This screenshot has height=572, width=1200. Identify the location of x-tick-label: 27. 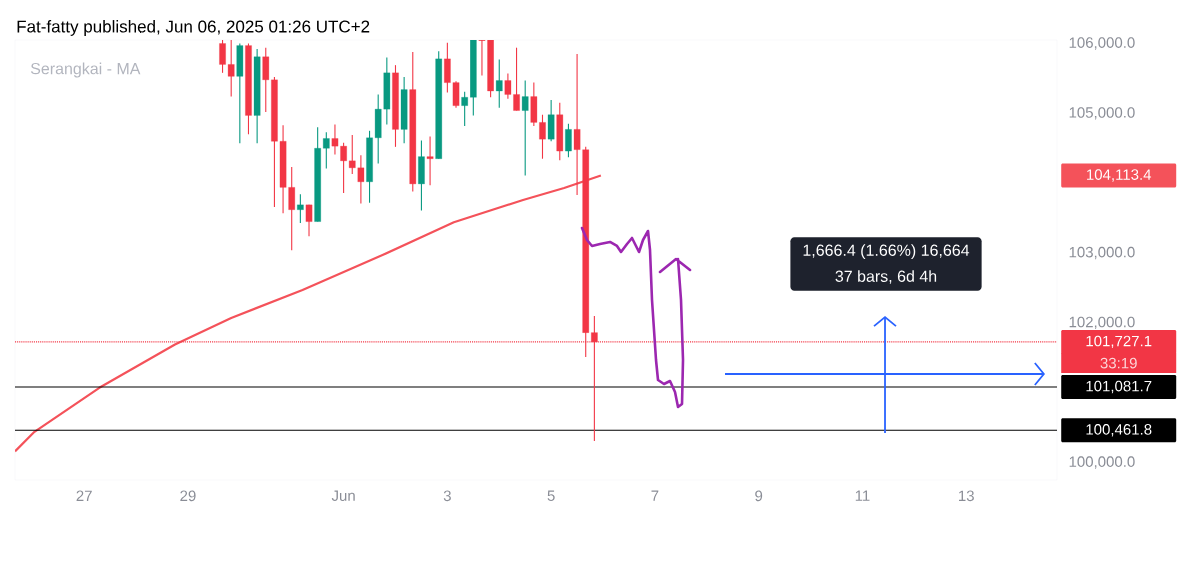
(84, 495).